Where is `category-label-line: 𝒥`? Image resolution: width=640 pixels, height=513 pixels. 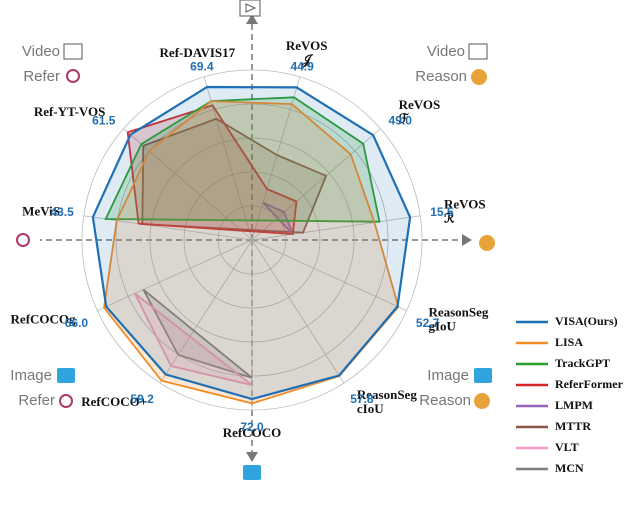
category-label-line: 𝒥 is located at coordinates (307, 60).